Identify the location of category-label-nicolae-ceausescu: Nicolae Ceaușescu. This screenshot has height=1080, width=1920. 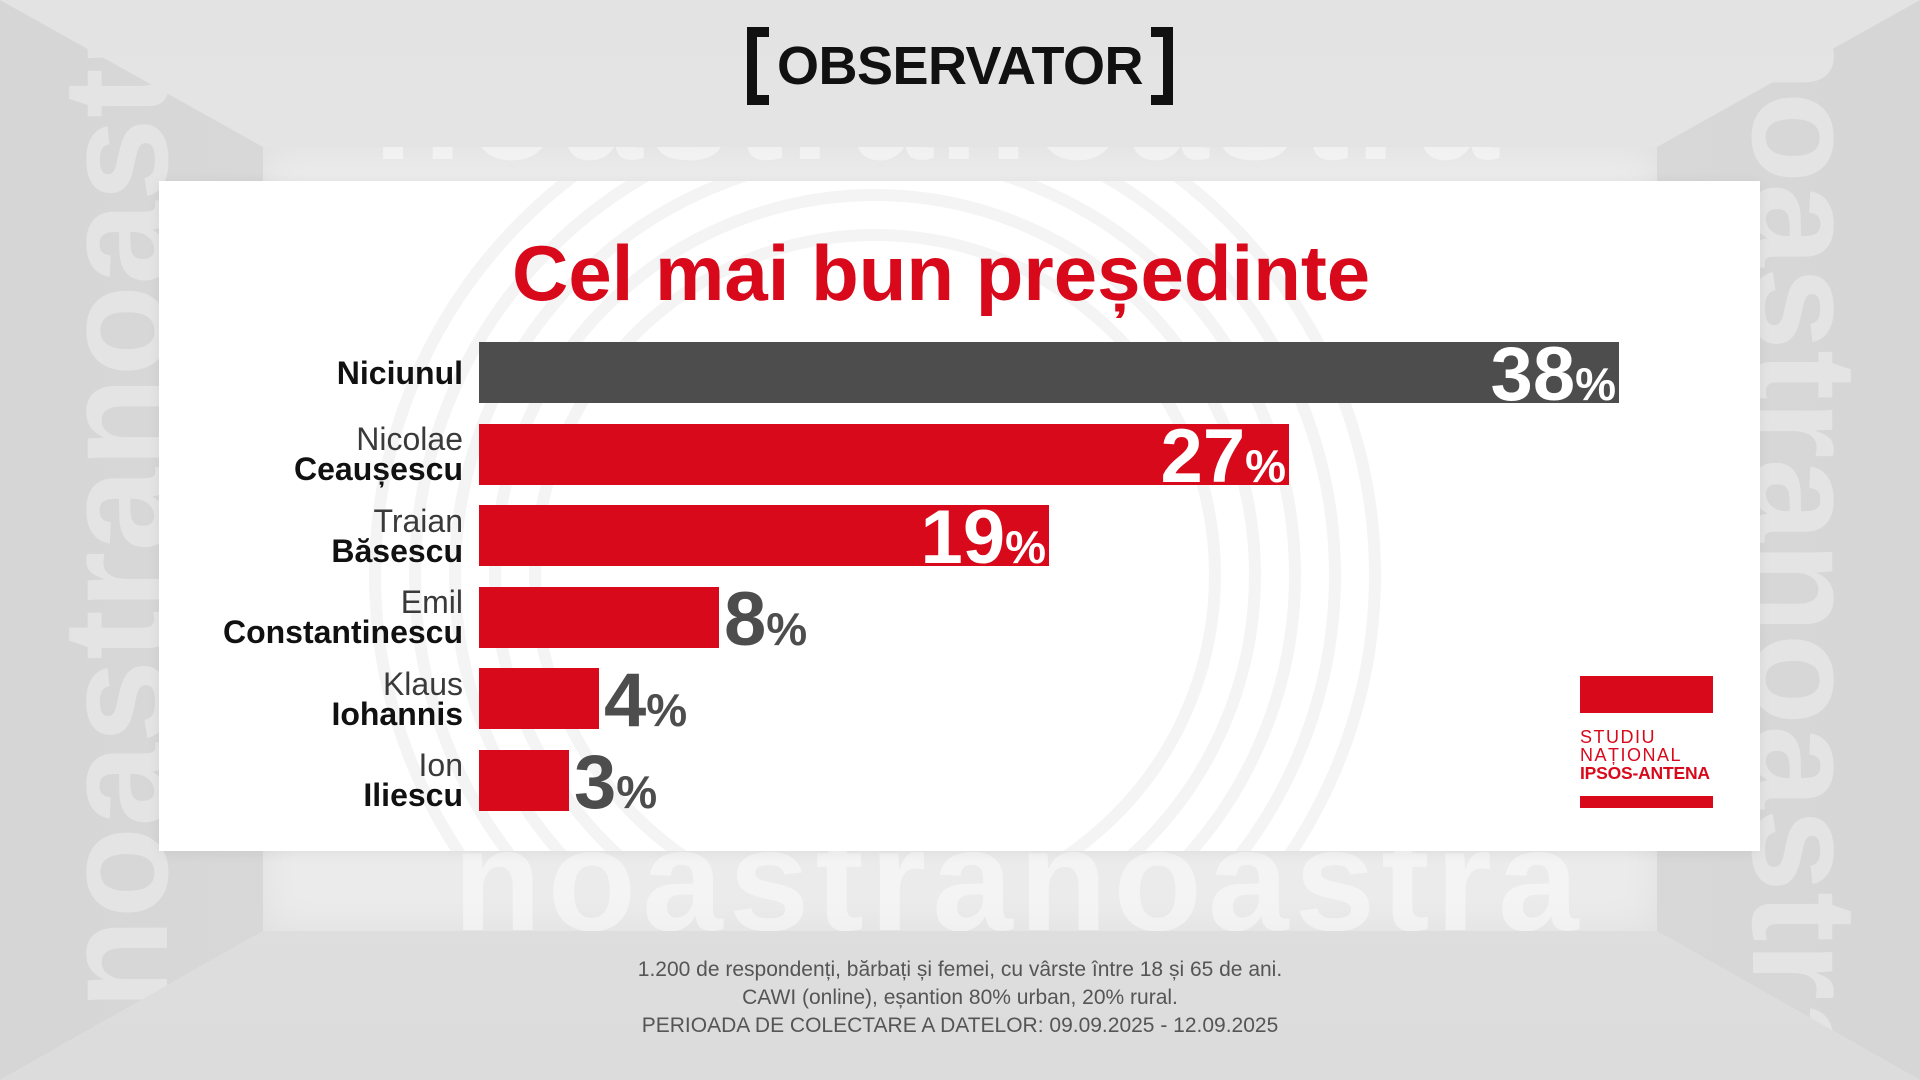
(311, 454).